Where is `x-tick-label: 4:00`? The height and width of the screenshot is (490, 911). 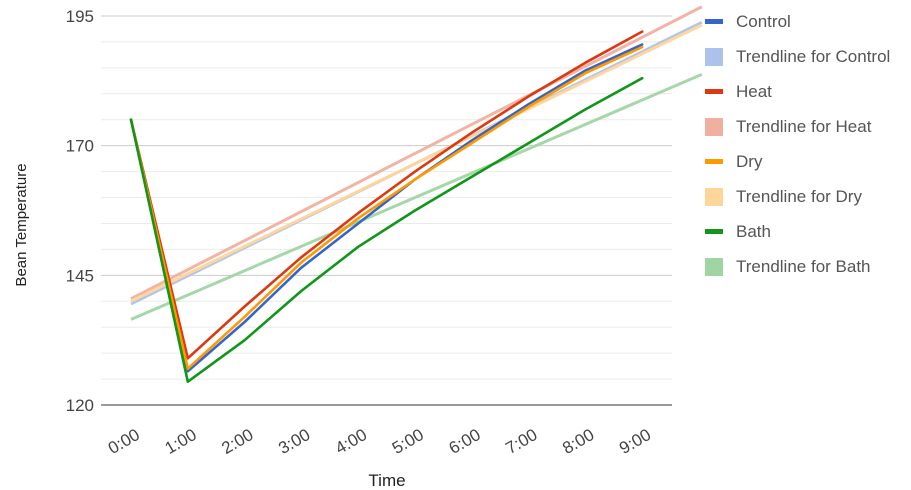
x-tick-label: 4:00 is located at coordinates (351, 441).